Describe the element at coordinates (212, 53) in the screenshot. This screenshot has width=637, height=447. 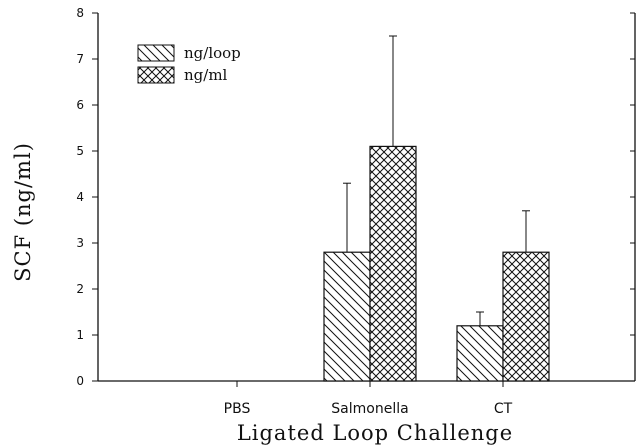
I see `legend-label: ng/loop` at that location.